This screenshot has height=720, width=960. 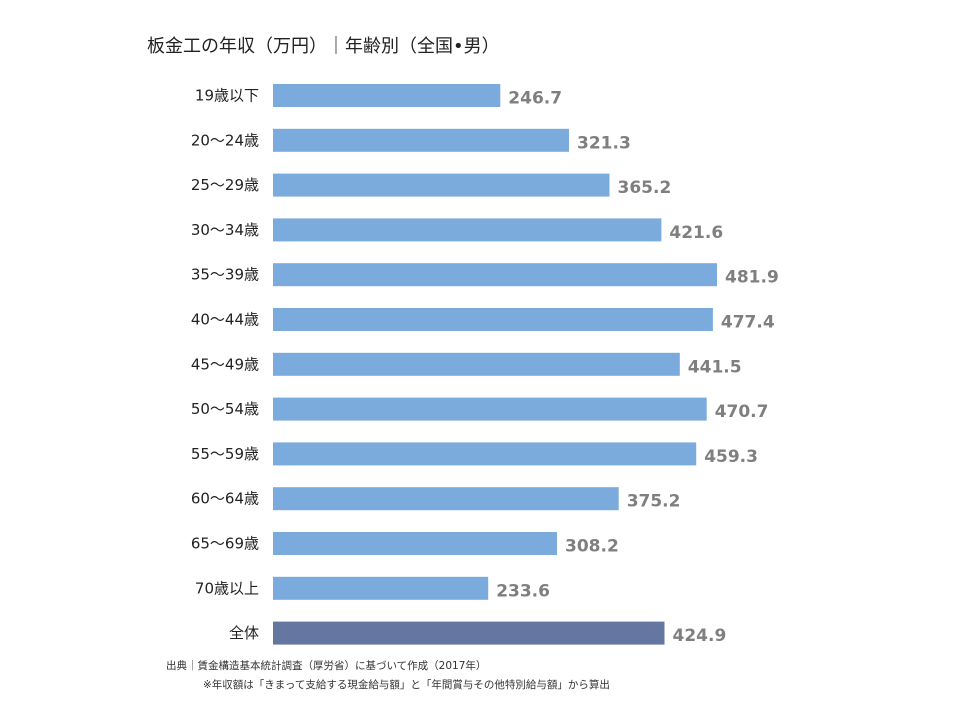 I want to click on value-label: 233.6, so click(x=523, y=591).